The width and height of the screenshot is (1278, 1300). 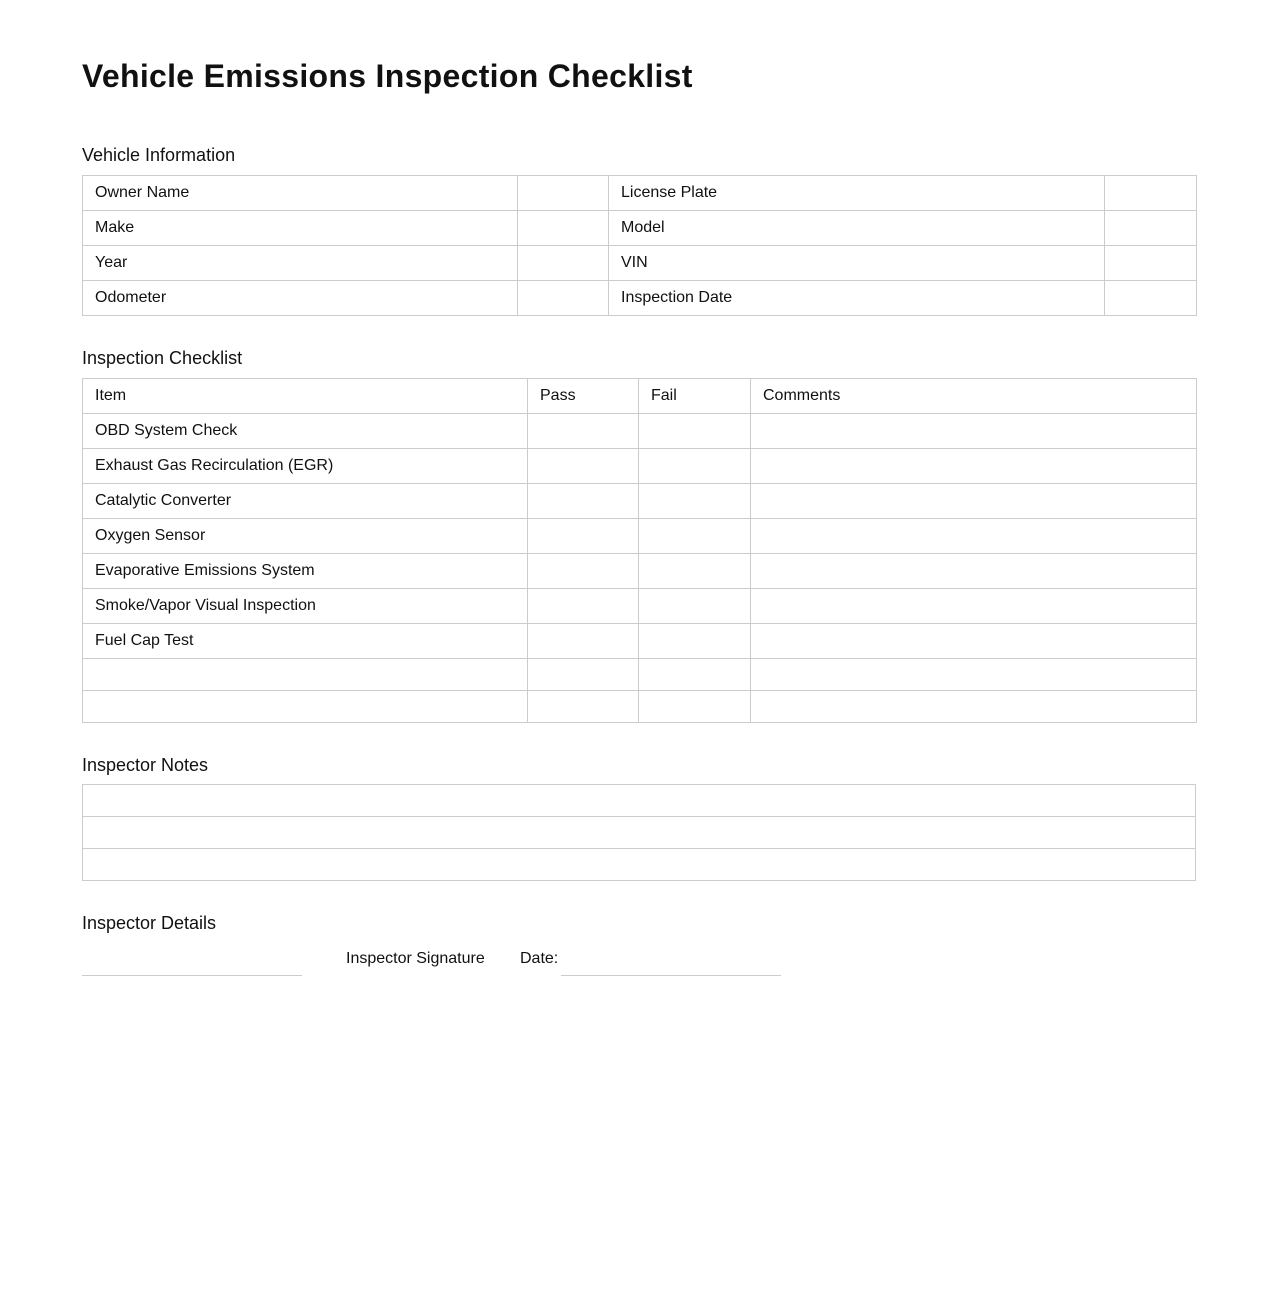 I want to click on item-cell: Smoke/Vapor Visual Inspection, so click(x=305, y=606).